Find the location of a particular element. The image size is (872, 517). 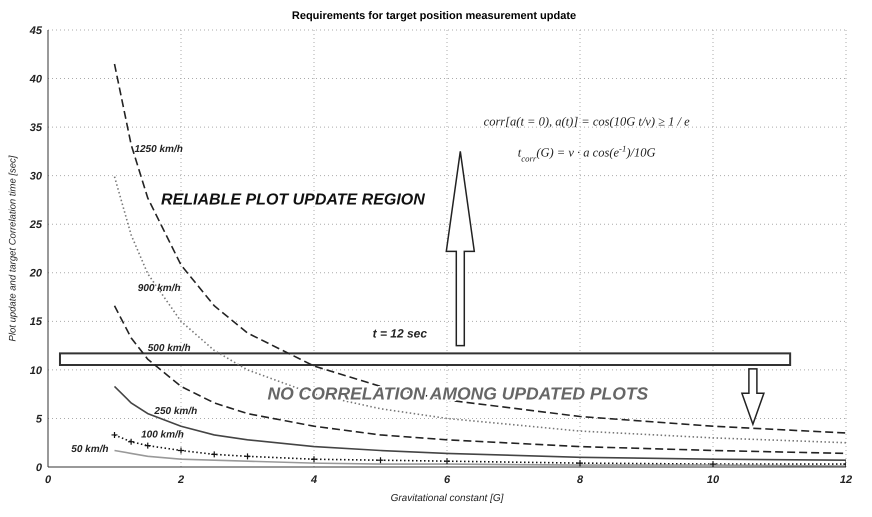

x-tick-label: 2 is located at coordinates (180, 480).